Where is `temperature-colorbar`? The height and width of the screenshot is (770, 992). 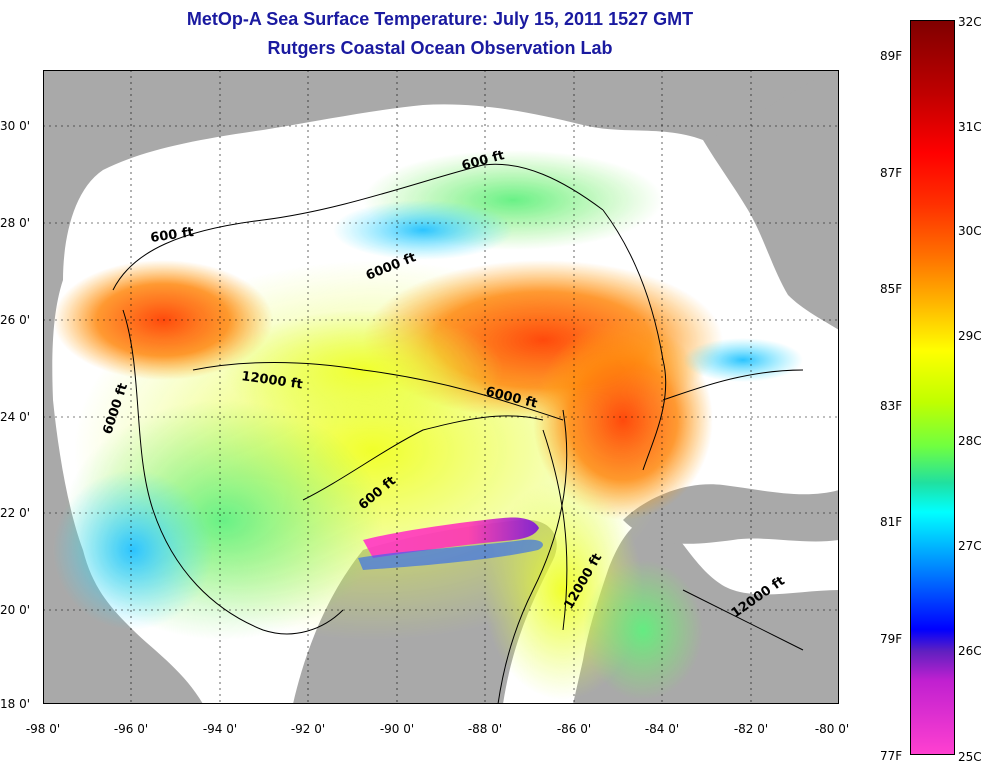
temperature-colorbar is located at coordinates (932, 387).